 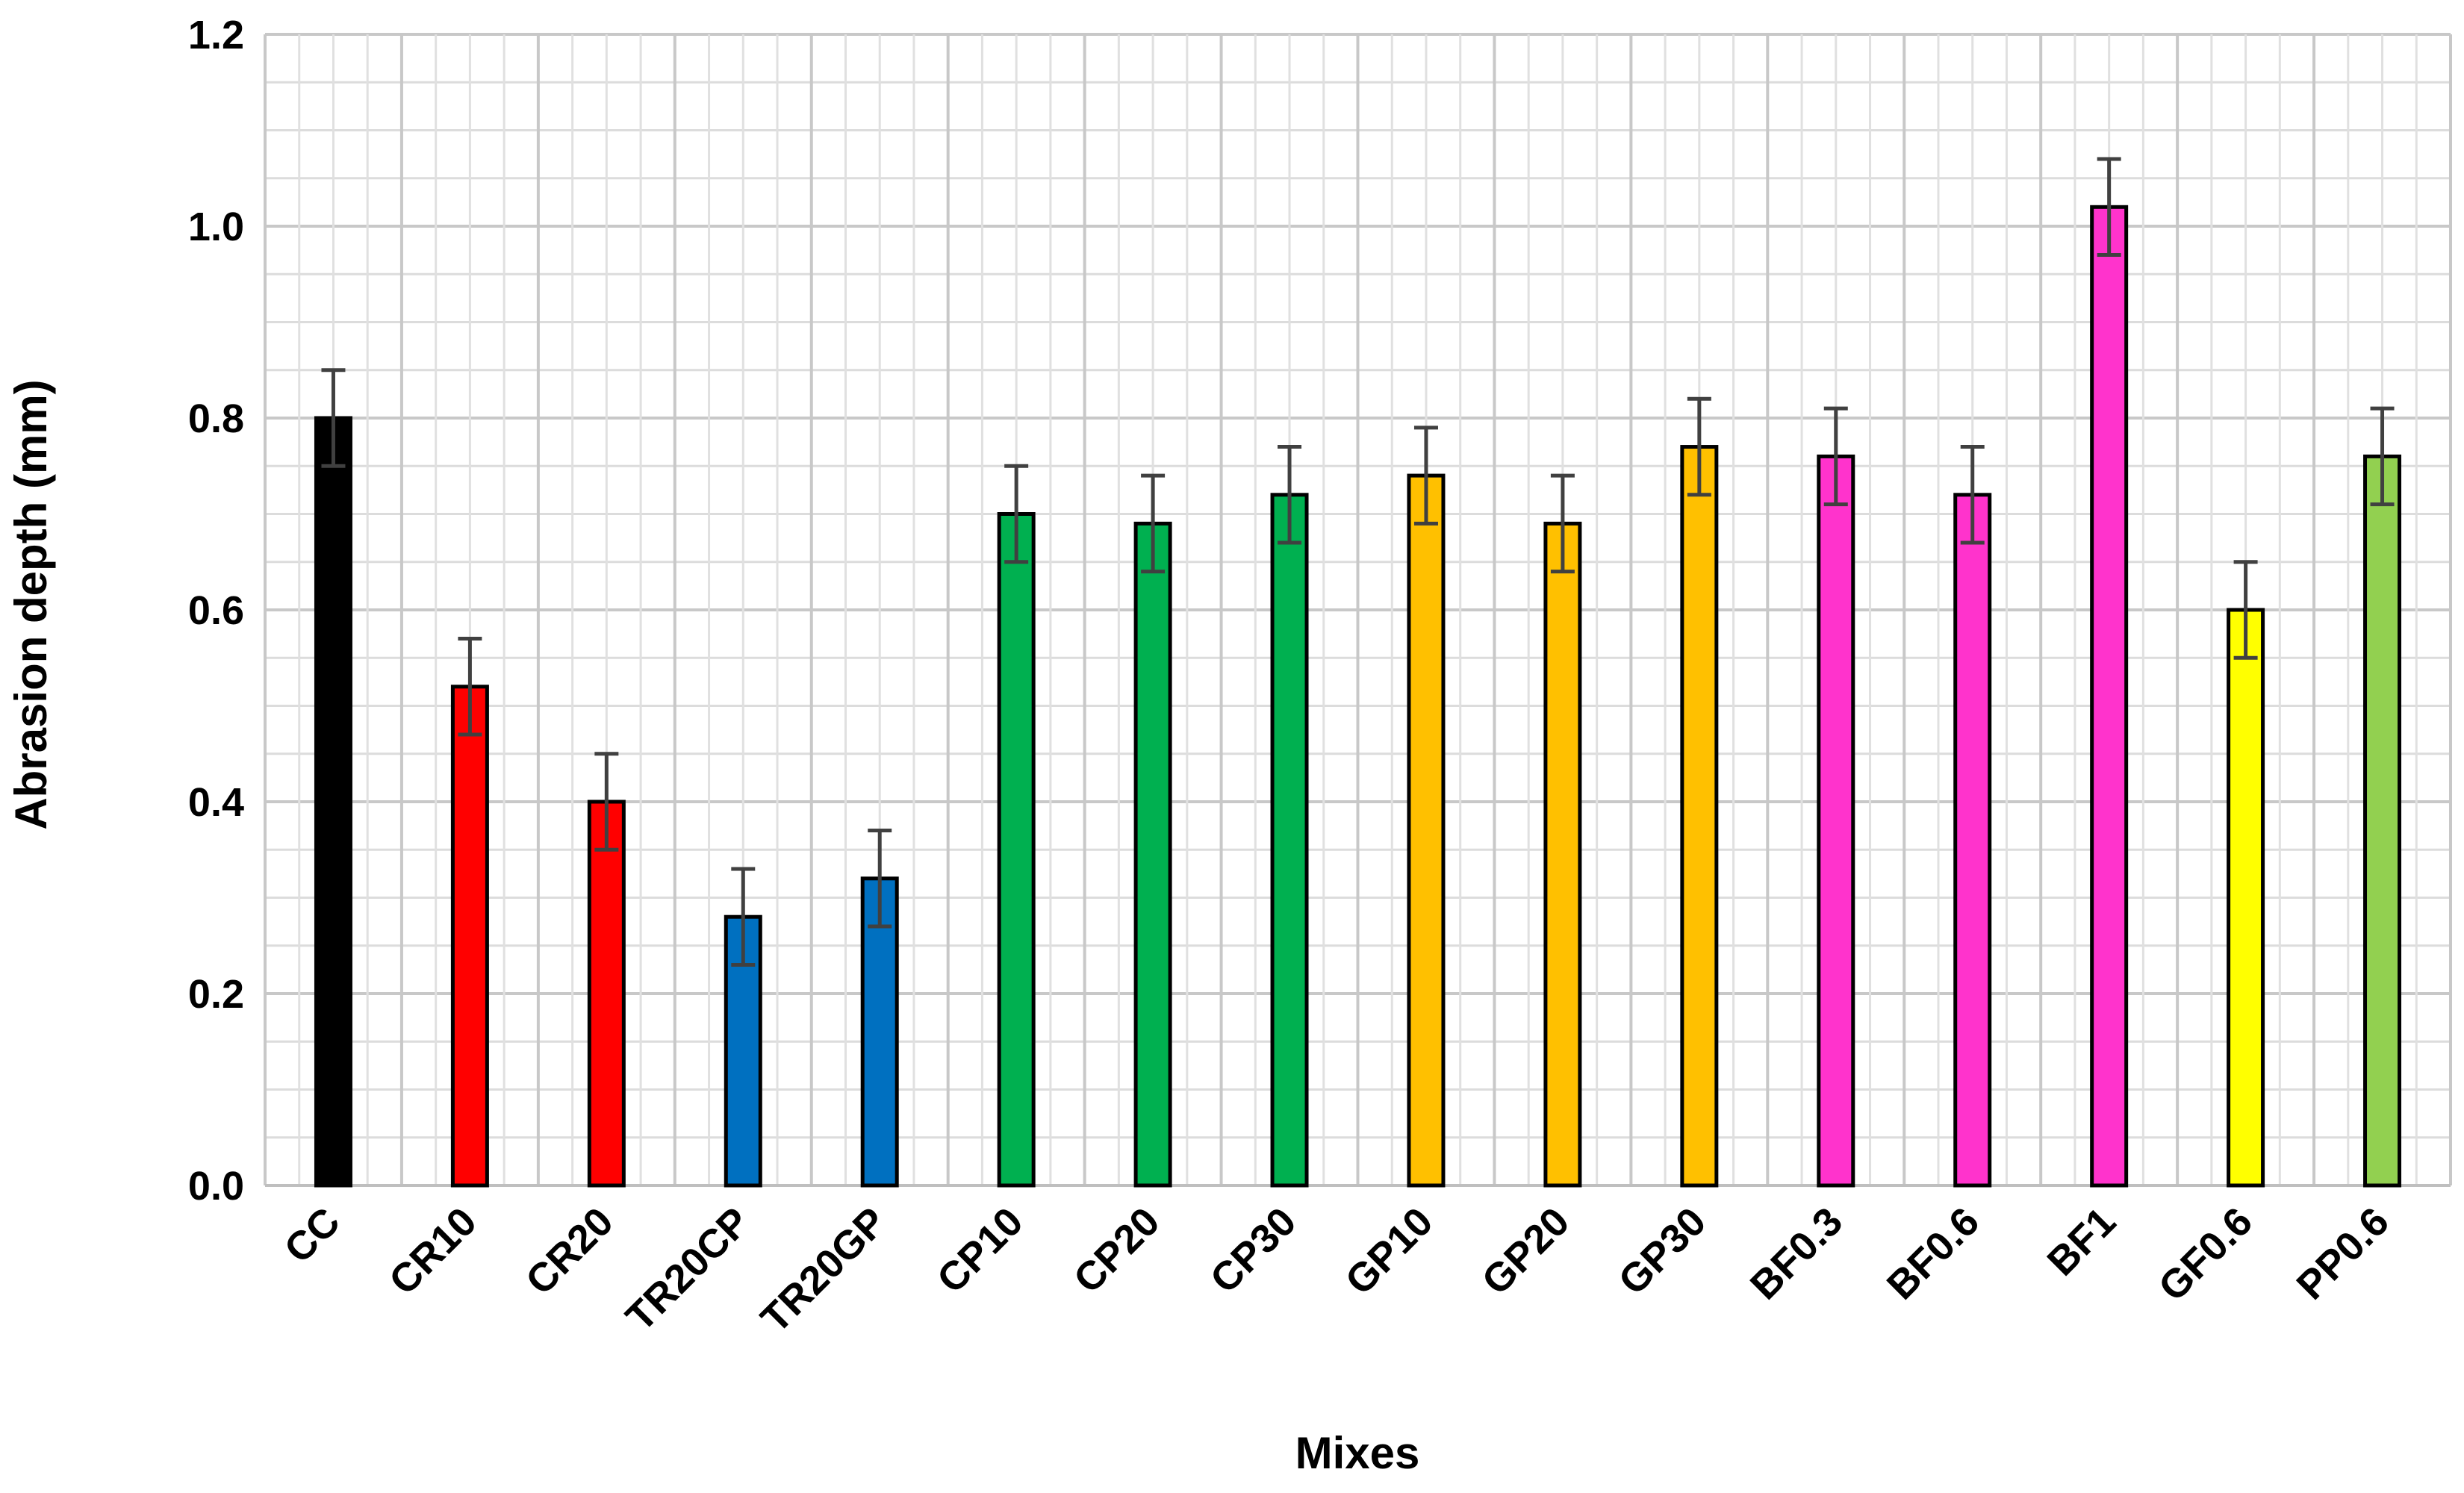 I want to click on bar-BF0.3, so click(x=1836, y=821).